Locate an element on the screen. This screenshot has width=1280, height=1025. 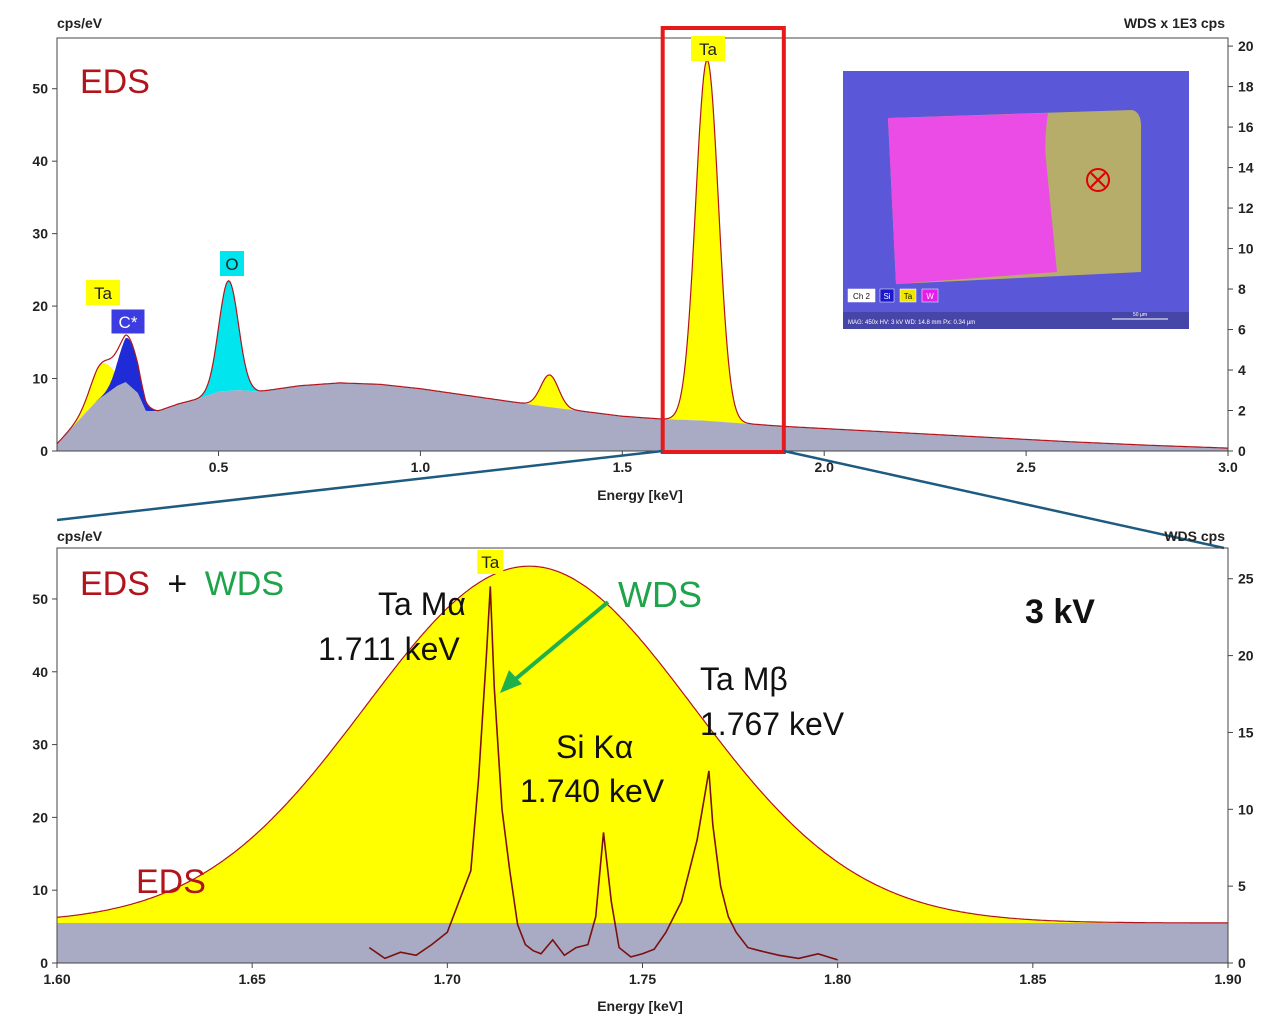
bottom-y2-tick-label: 15 is located at coordinates (1246, 732).